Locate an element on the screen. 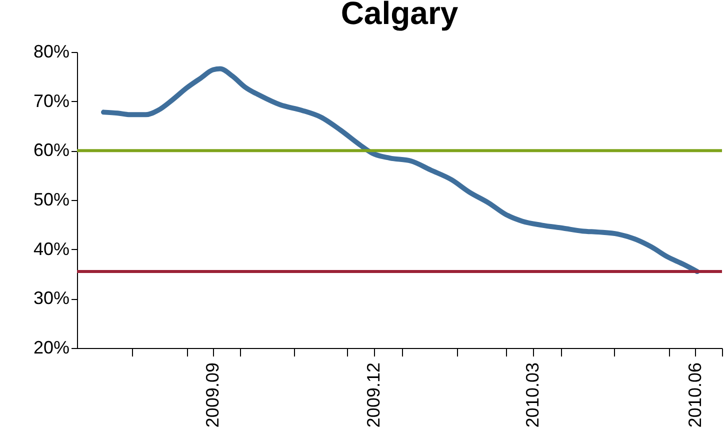 This screenshot has width=726, height=440. x-tick-label: 2009.09 is located at coordinates (212, 395).